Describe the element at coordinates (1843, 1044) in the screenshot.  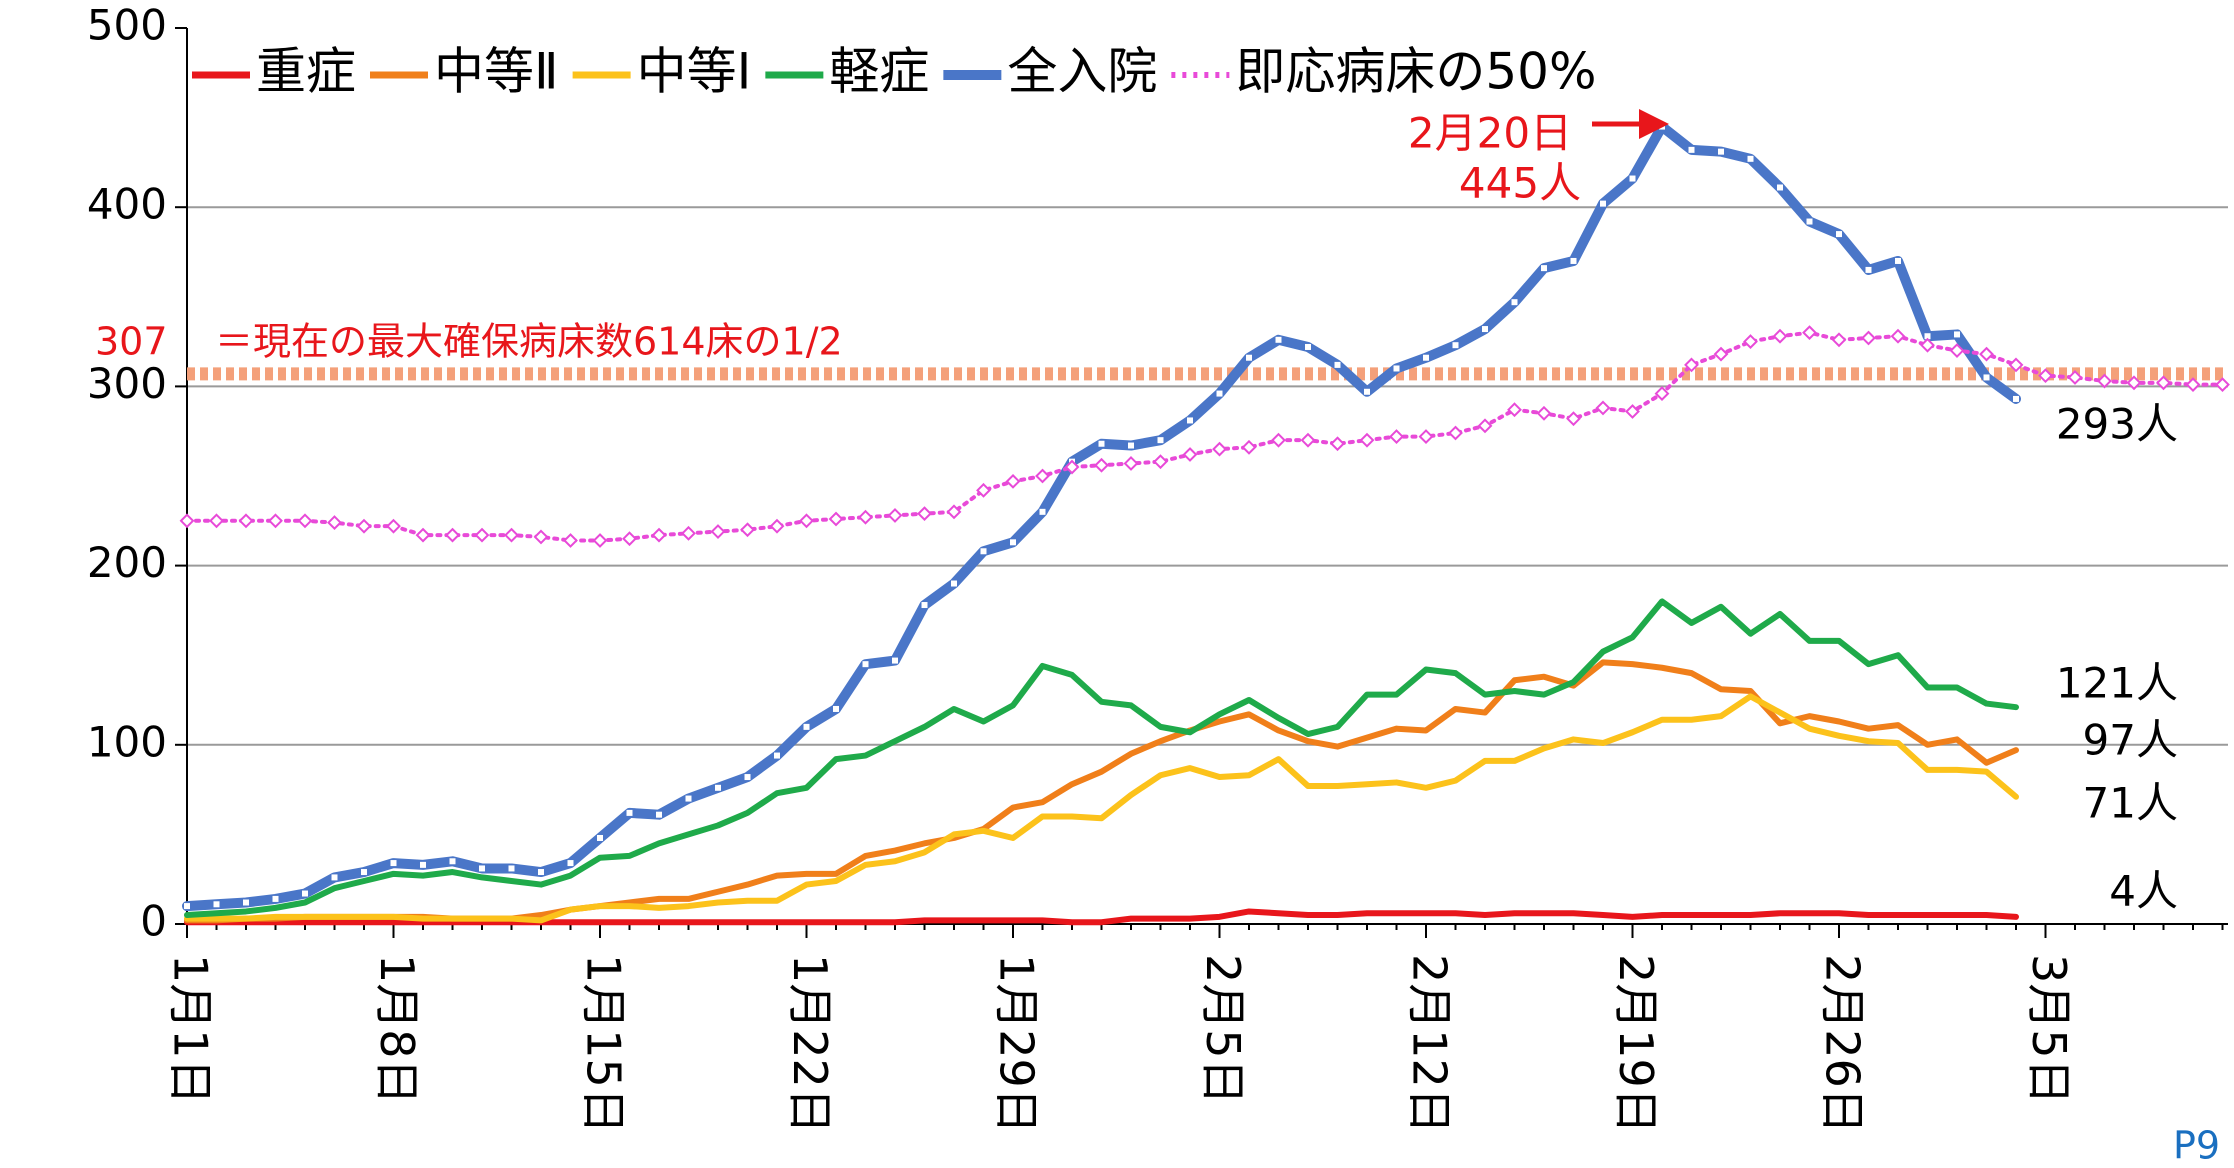
I see `x-tick-label: 2月26日` at that location.